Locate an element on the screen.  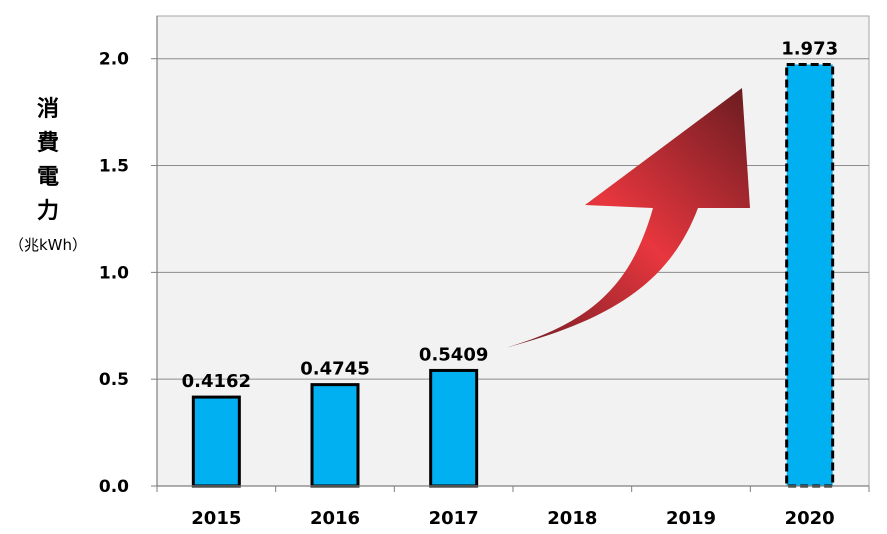
data-label: 0.4162 is located at coordinates (216, 381).